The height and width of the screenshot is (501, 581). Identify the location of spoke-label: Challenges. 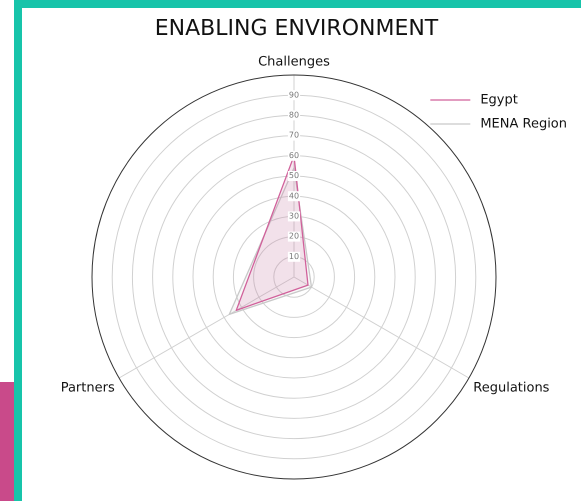
(294, 62).